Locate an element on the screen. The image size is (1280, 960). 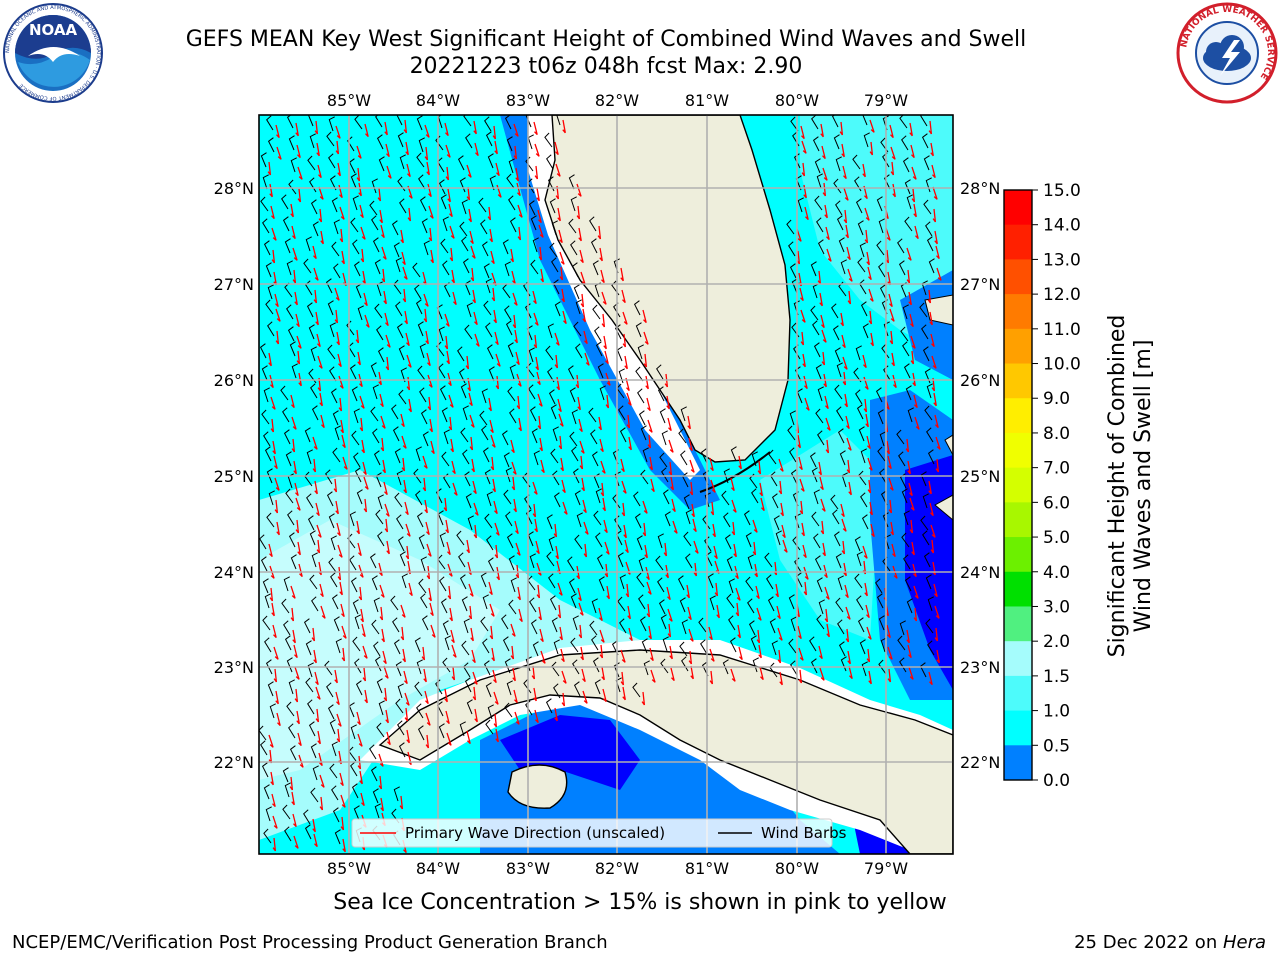
colorbar-label-line1: Significant Height of Combined is located at coordinates (1117, 486).